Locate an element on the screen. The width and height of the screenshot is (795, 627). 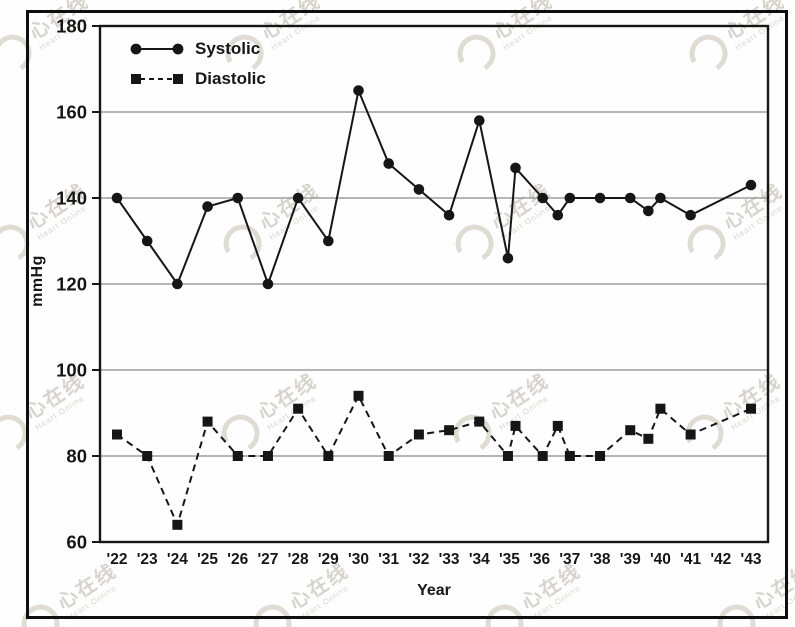
y-axis-title: mmHg is located at coordinates (37, 281).